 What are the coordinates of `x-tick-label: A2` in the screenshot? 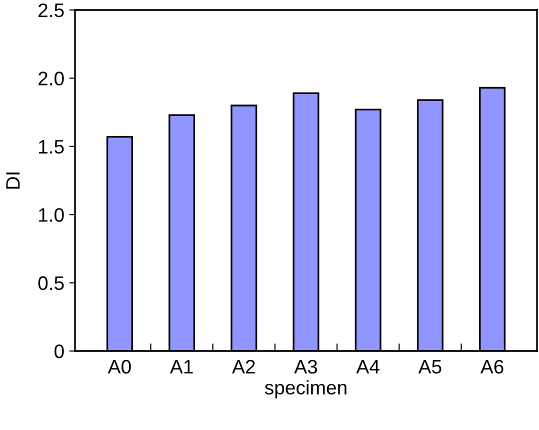 It's located at (243, 367).